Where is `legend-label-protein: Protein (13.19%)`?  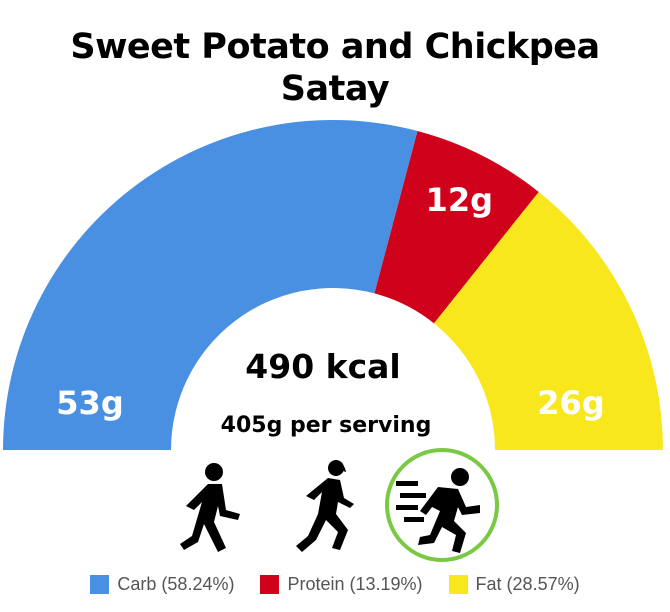
legend-label-protein: Protein (13.19%) is located at coordinates (355, 584).